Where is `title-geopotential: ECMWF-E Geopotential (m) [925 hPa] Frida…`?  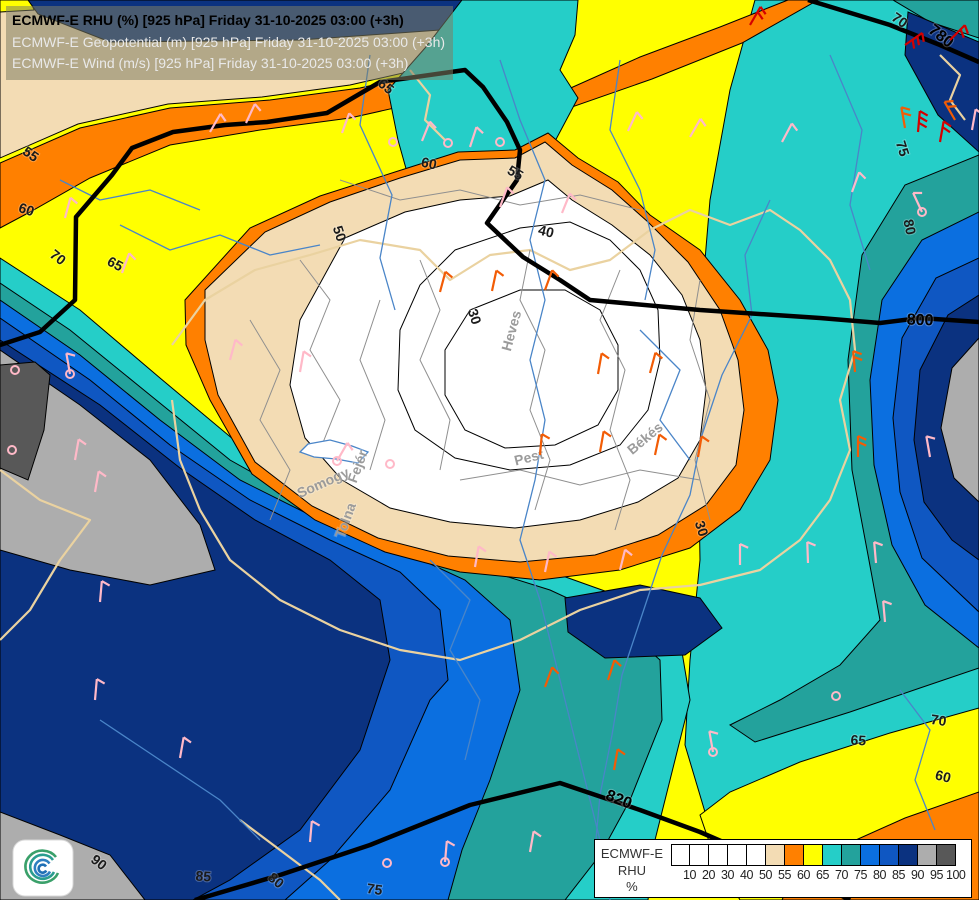 title-geopotential: ECMWF-E Geopotential (m) [925 hPa] Frida… is located at coordinates (229, 41).